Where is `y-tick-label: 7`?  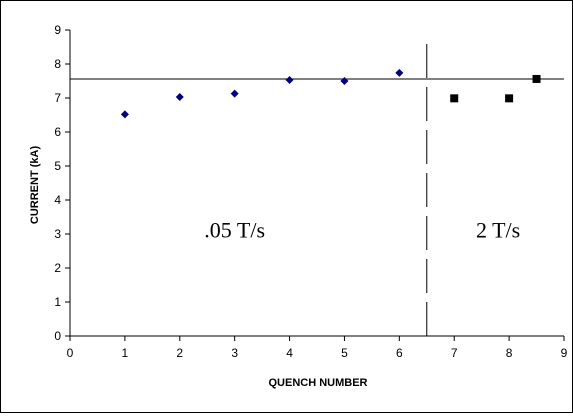 y-tick-label: 7 is located at coordinates (57, 98).